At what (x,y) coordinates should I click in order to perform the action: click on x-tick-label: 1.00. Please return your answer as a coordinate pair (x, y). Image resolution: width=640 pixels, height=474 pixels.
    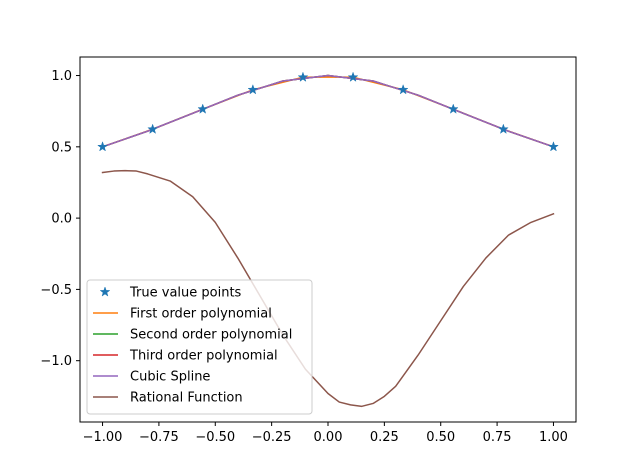
    Looking at the image, I should click on (553, 437).